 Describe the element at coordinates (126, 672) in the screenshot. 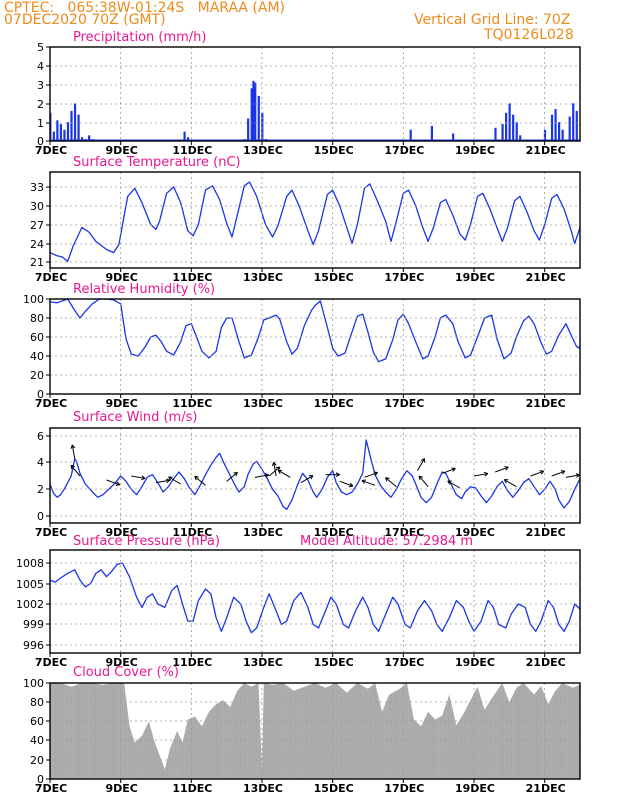

I see `panel-title: Cloud Cover (%)` at that location.